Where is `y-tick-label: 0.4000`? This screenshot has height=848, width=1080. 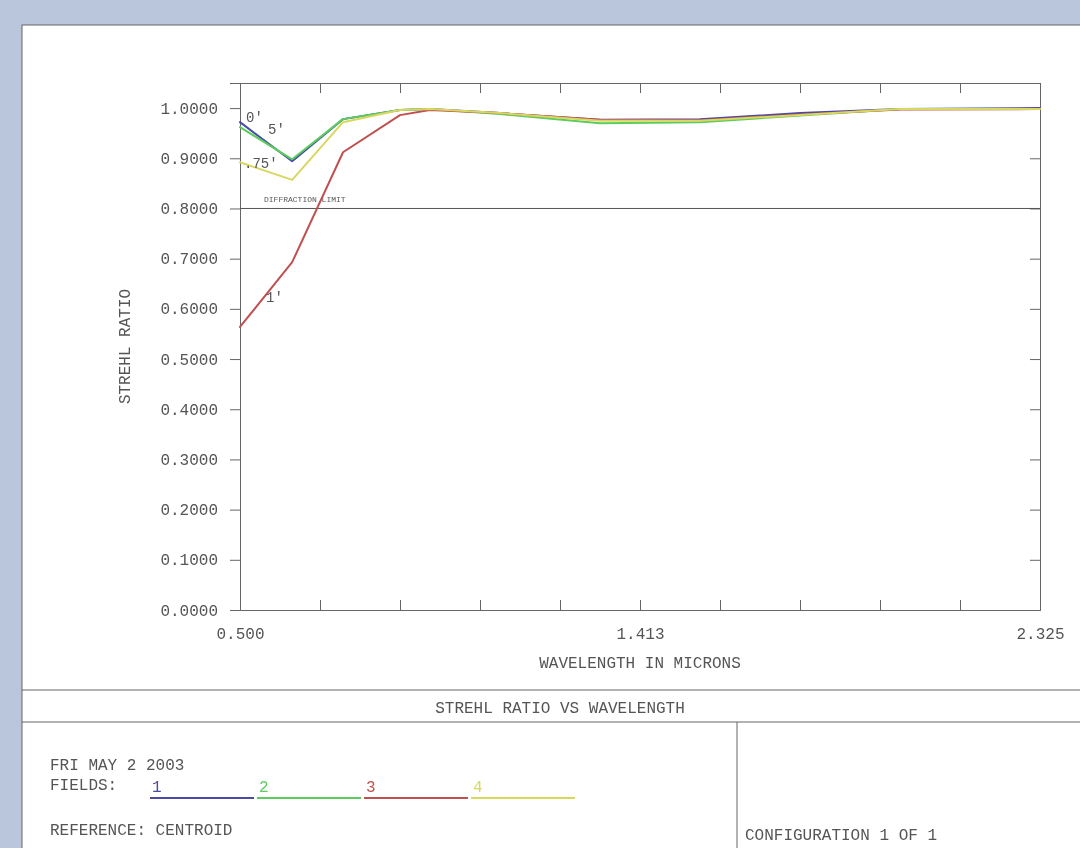
y-tick-label: 0.4000 is located at coordinates (189, 410).